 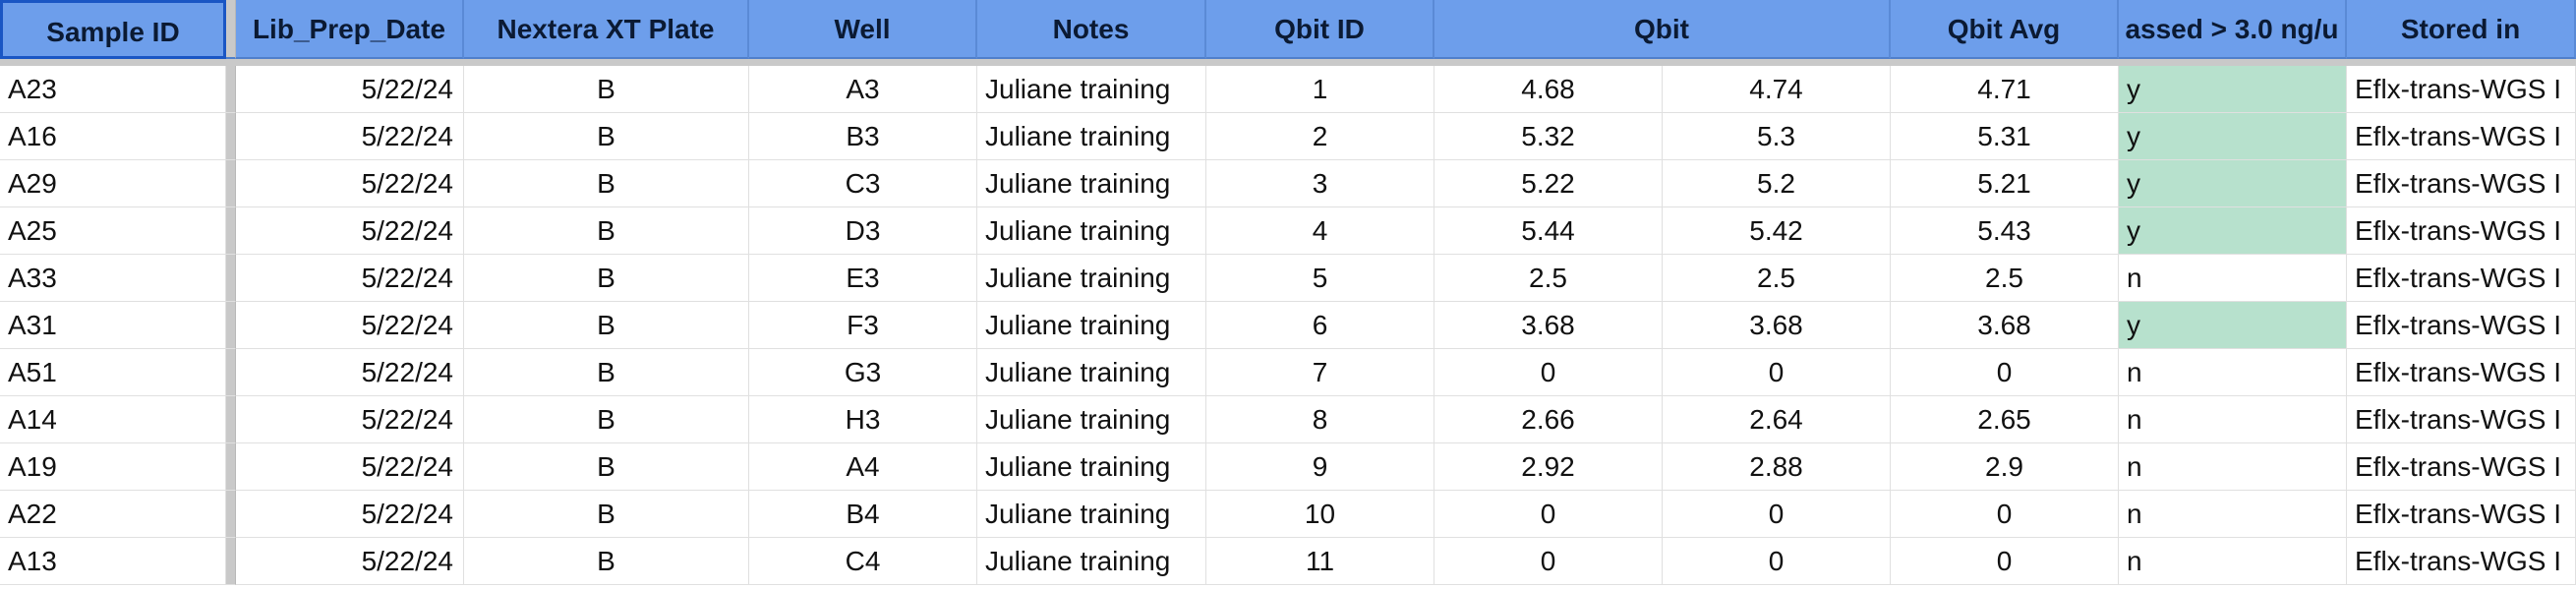 What do you see at coordinates (2005, 89) in the screenshot?
I see `cell-qbit-avg: 4.71` at bounding box center [2005, 89].